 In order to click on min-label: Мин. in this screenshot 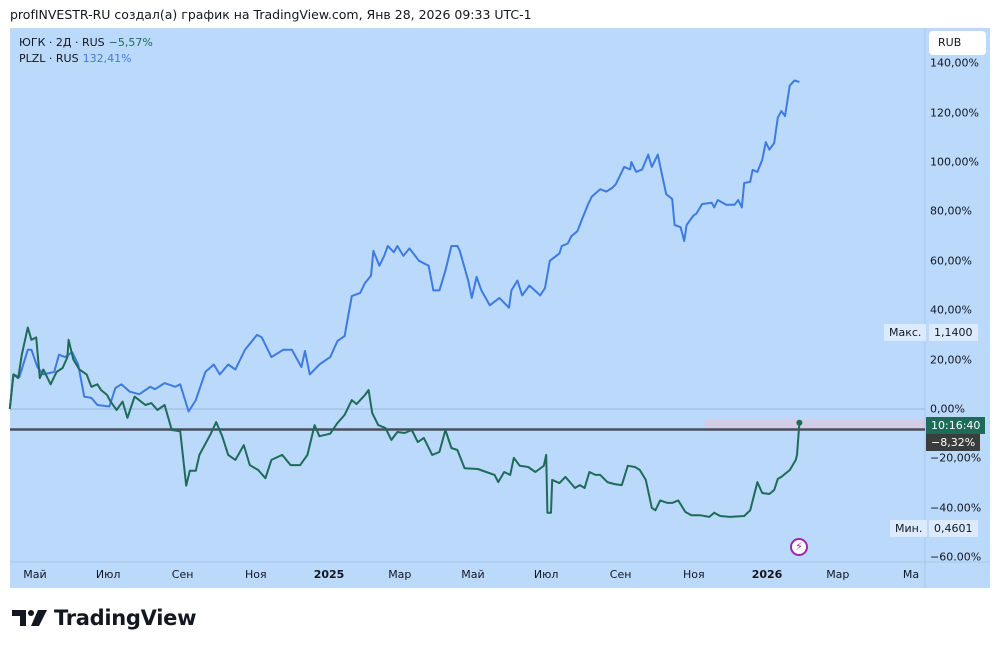, I will do `click(909, 528)`.